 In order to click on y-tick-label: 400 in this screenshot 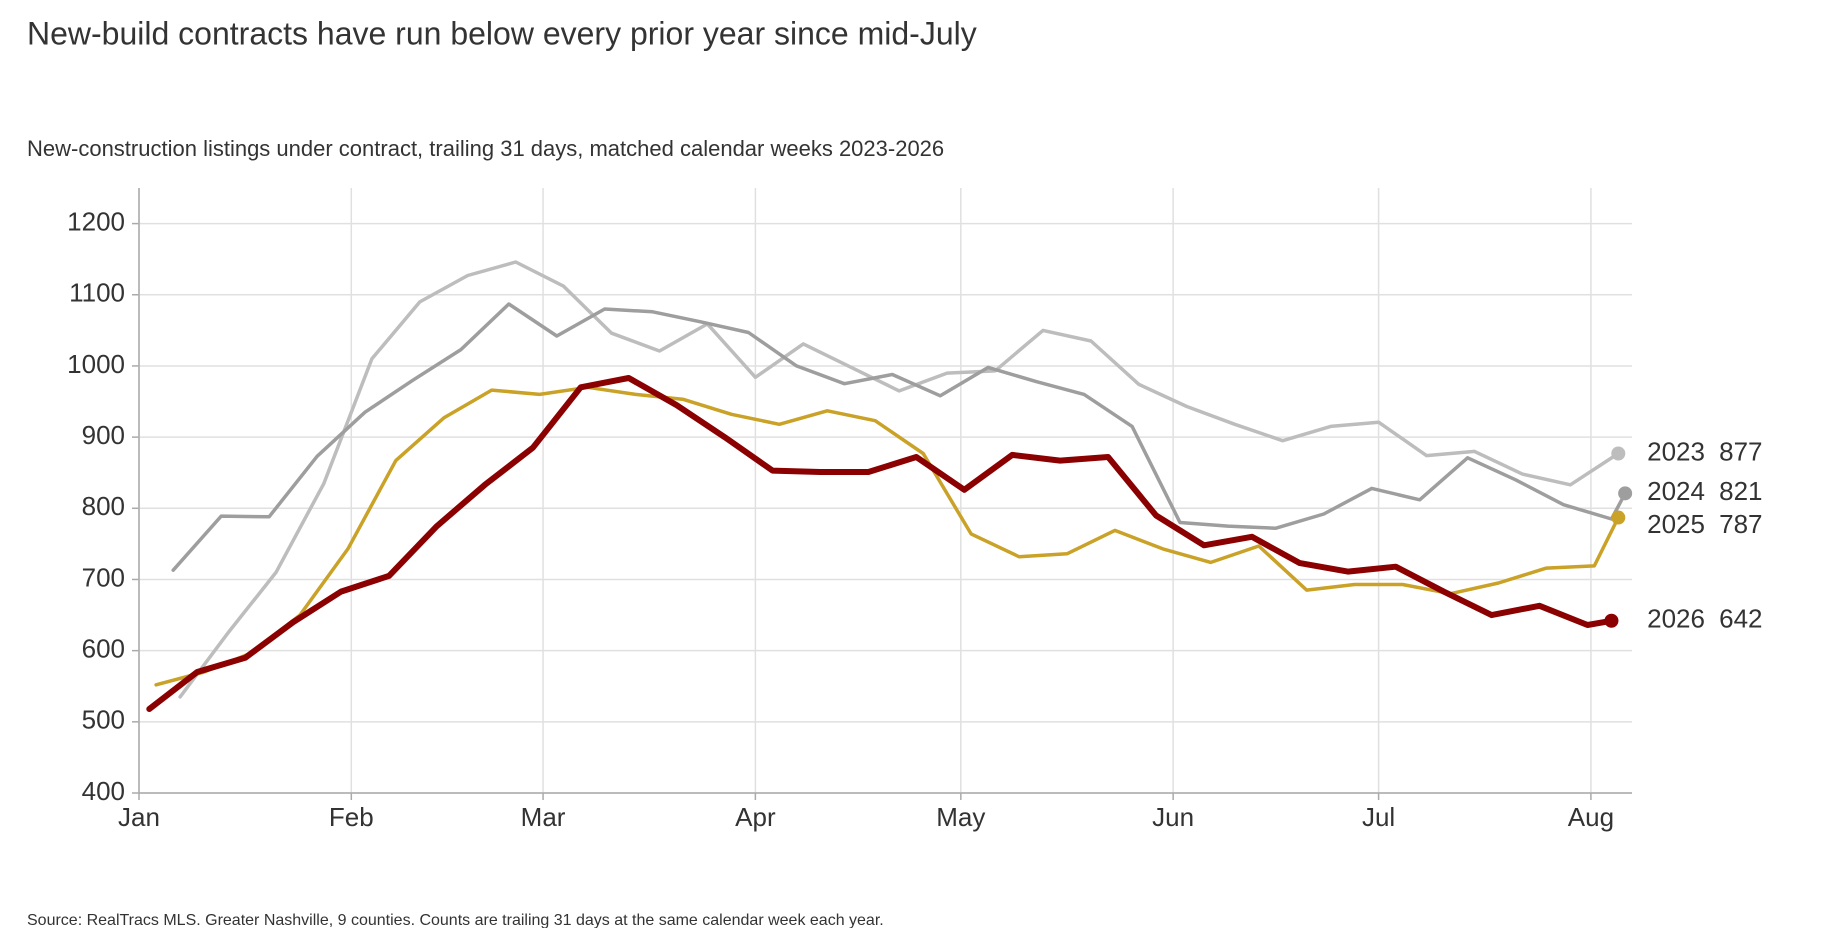, I will do `click(103, 791)`.